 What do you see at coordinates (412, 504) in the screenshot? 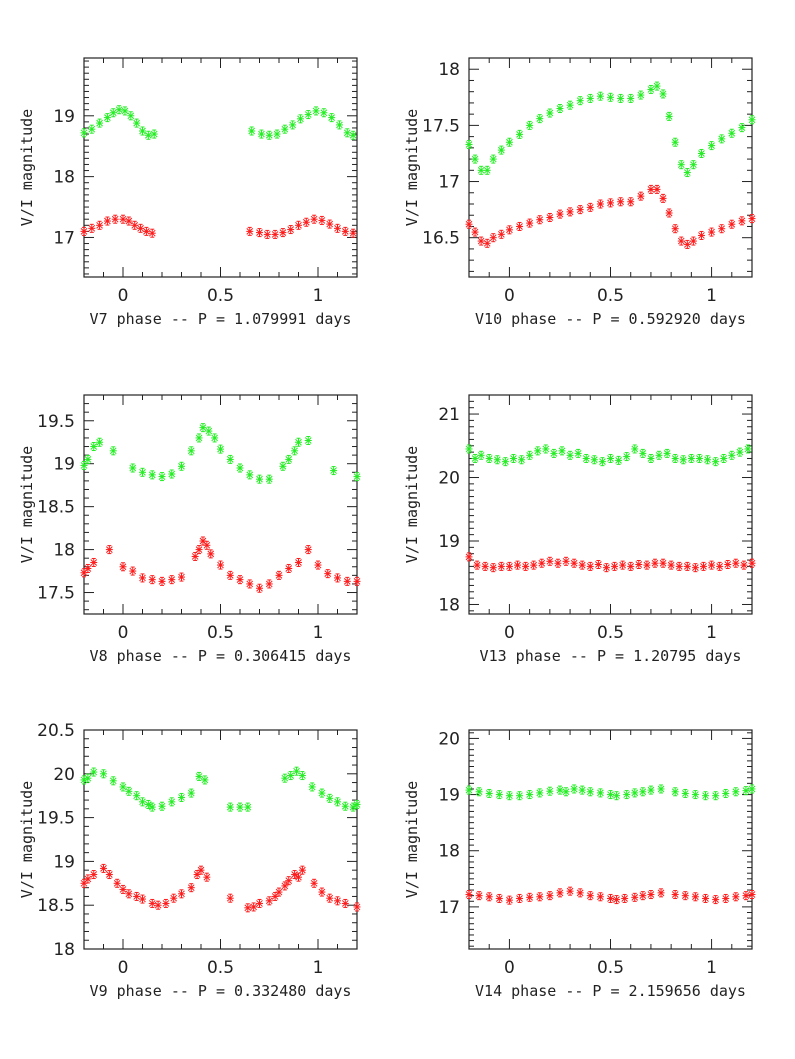
I see `y-axis-title: V/I magnitude` at bounding box center [412, 504].